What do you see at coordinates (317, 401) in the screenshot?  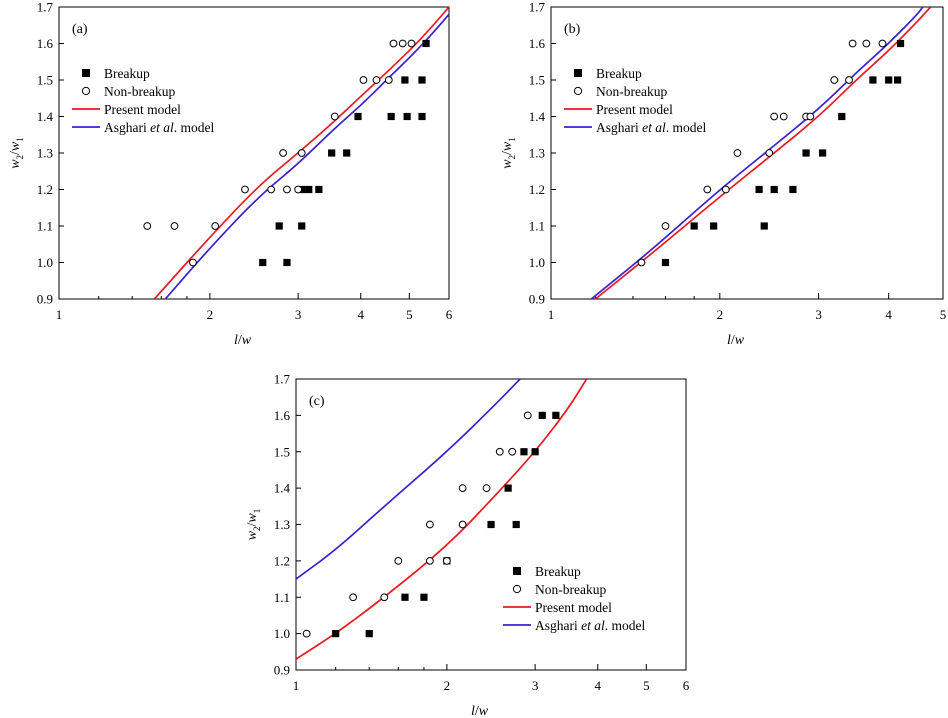 I see `panel-label: (c)` at bounding box center [317, 401].